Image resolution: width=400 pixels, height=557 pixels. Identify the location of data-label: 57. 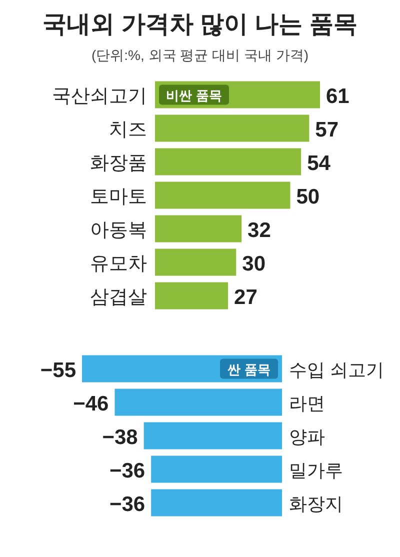
(327, 130).